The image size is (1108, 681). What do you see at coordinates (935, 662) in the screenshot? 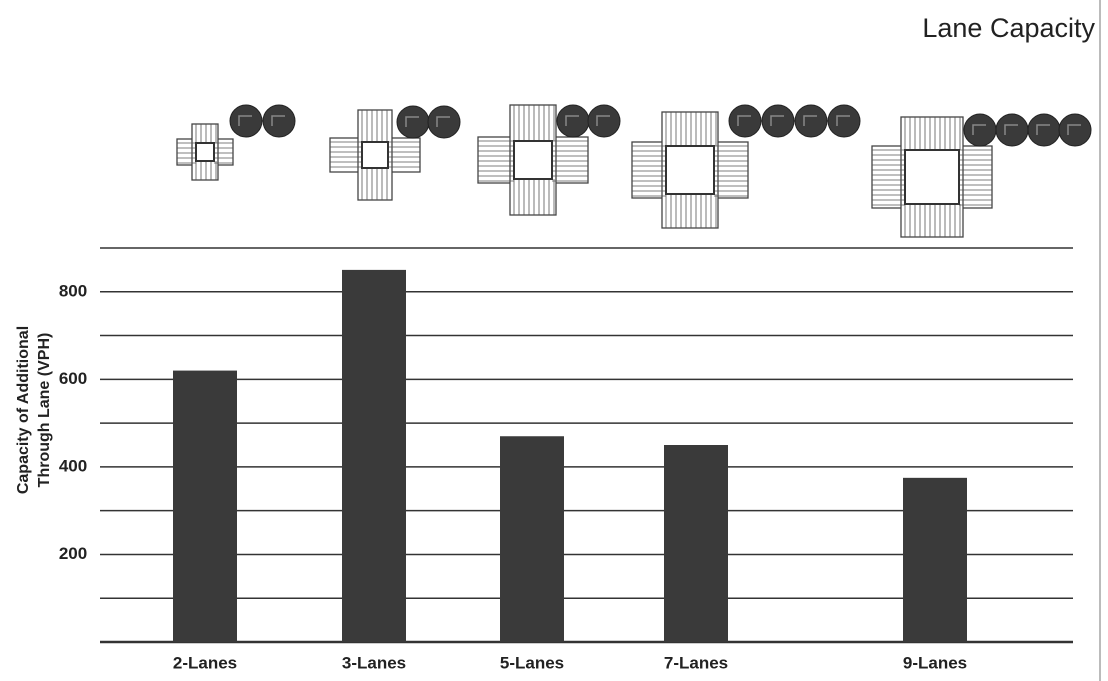
I see `x-tick-label: 9-Lanes` at bounding box center [935, 662].